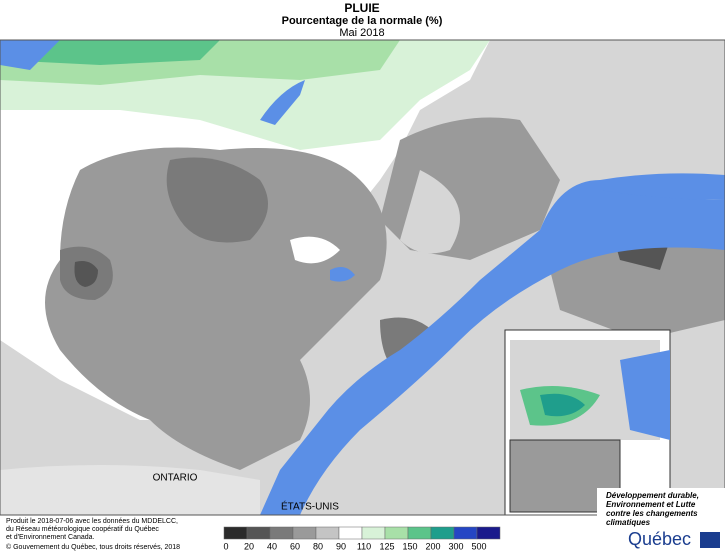  What do you see at coordinates (362, 21) in the screenshot?
I see `subtitle: Pourcentage de la normale (%)` at bounding box center [362, 21].